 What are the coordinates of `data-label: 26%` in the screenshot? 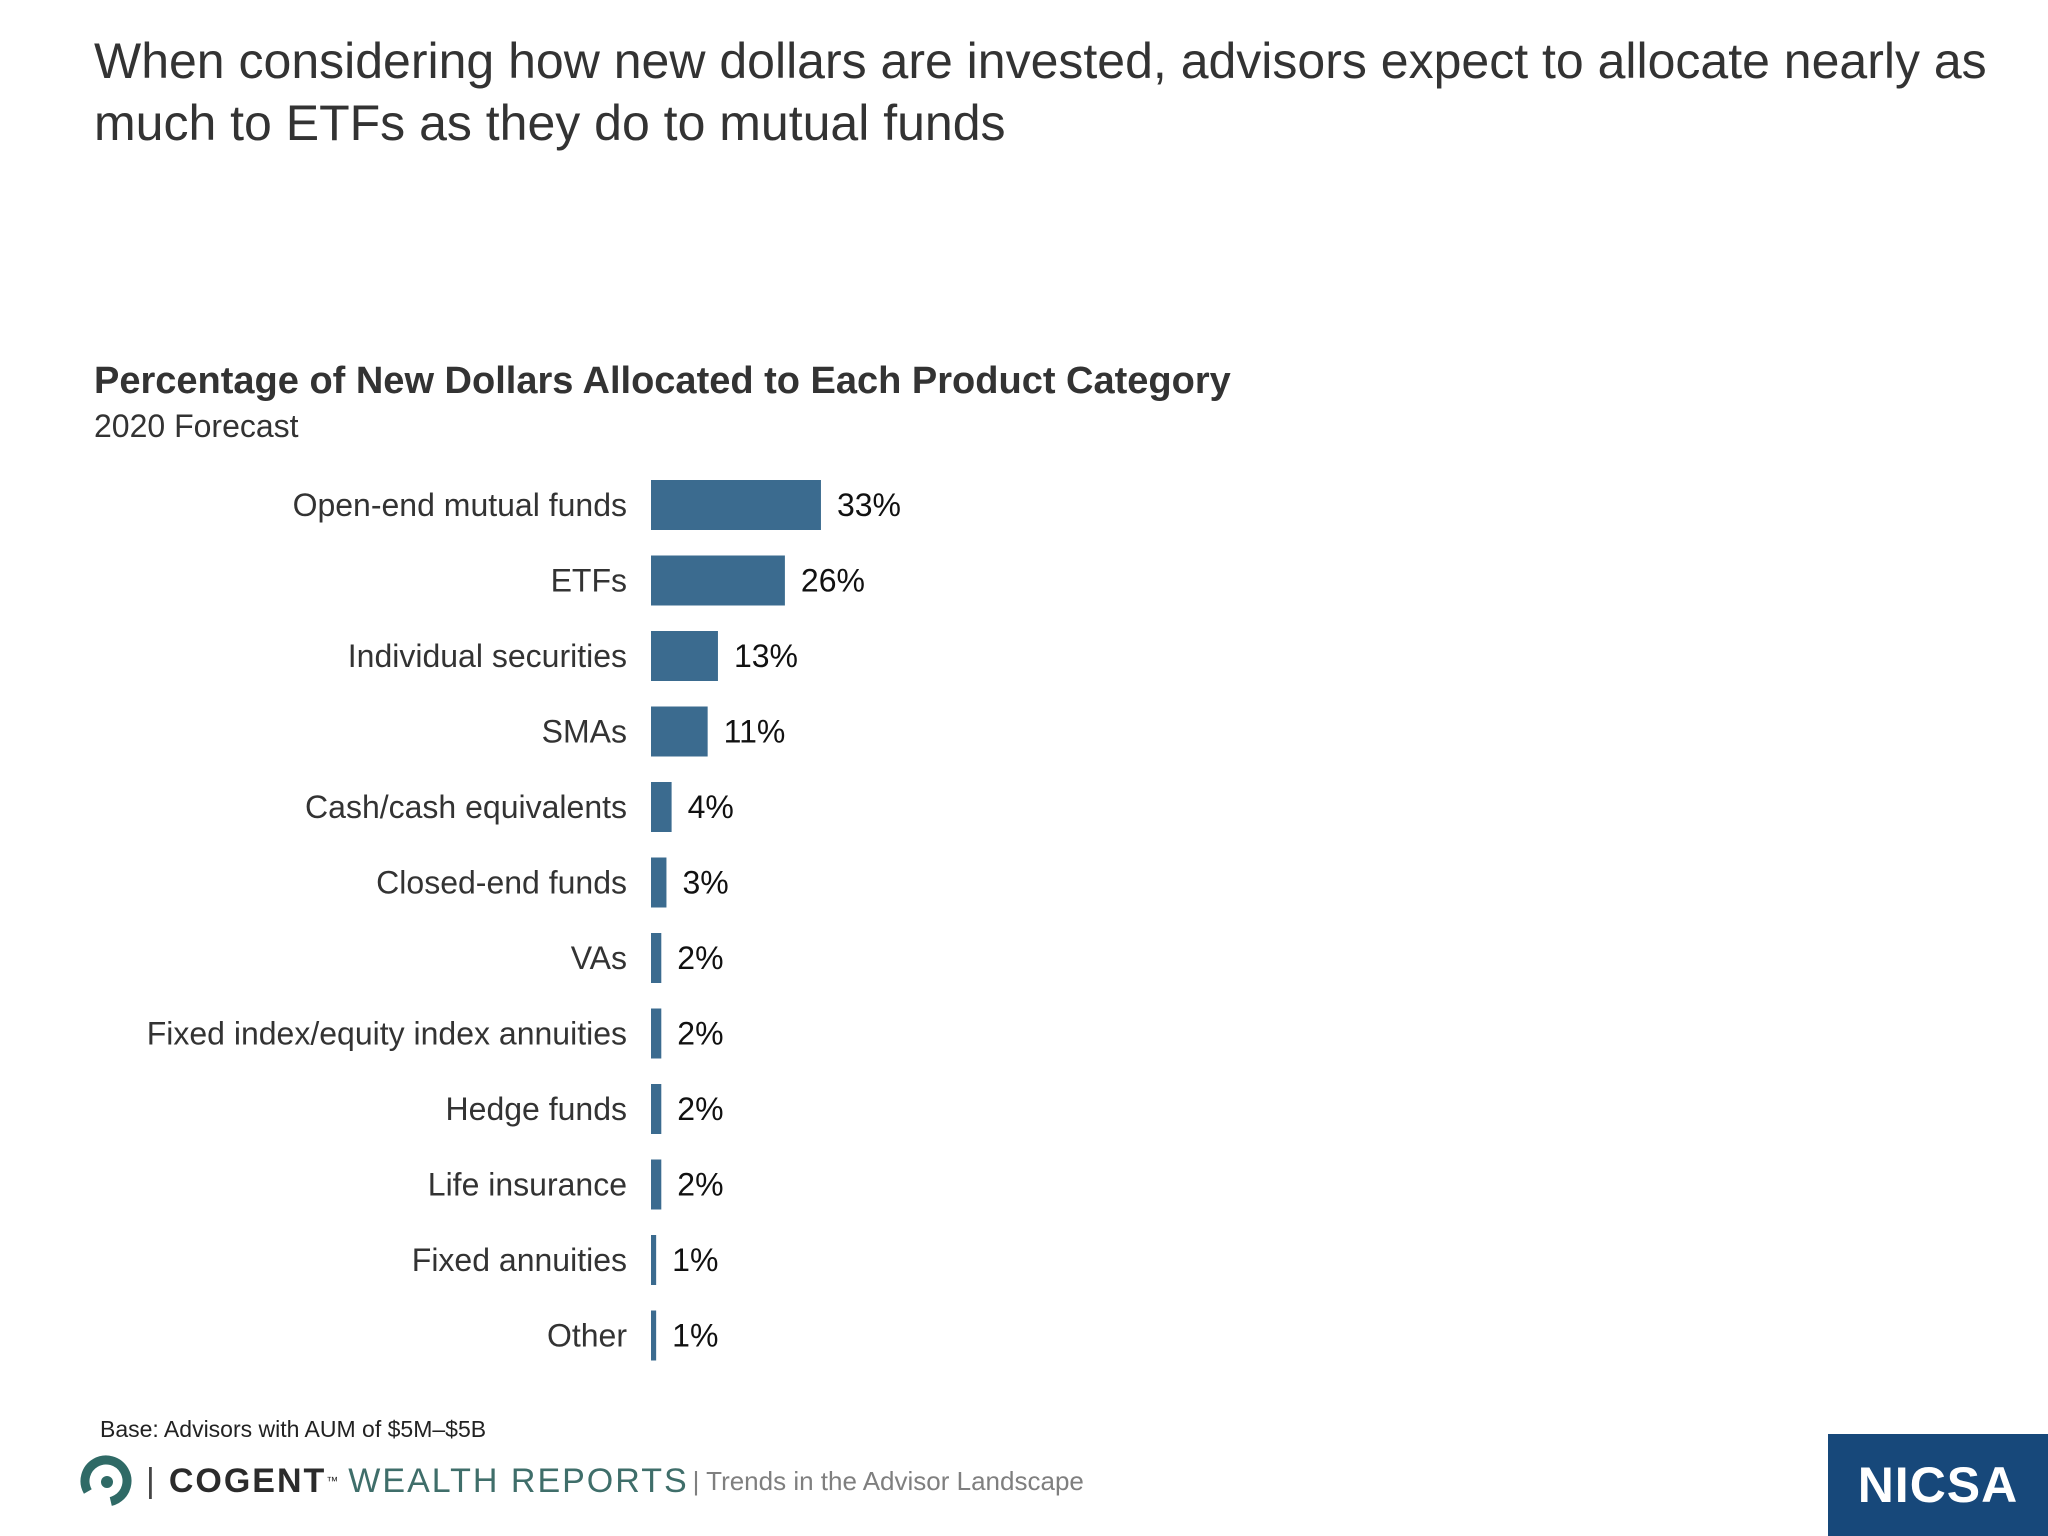 It's located at (833, 581).